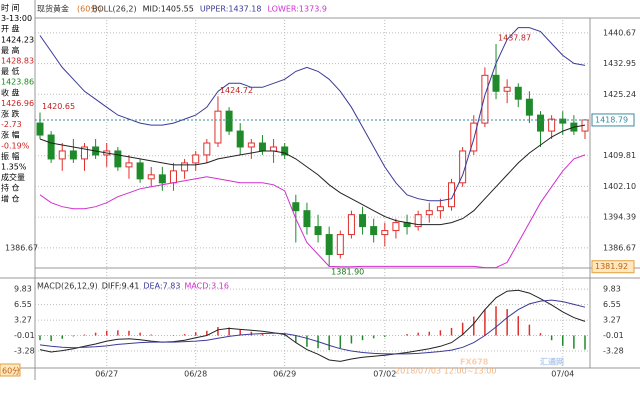  Describe the element at coordinates (10, 71) in the screenshot. I see `info-text: 最 低` at that location.